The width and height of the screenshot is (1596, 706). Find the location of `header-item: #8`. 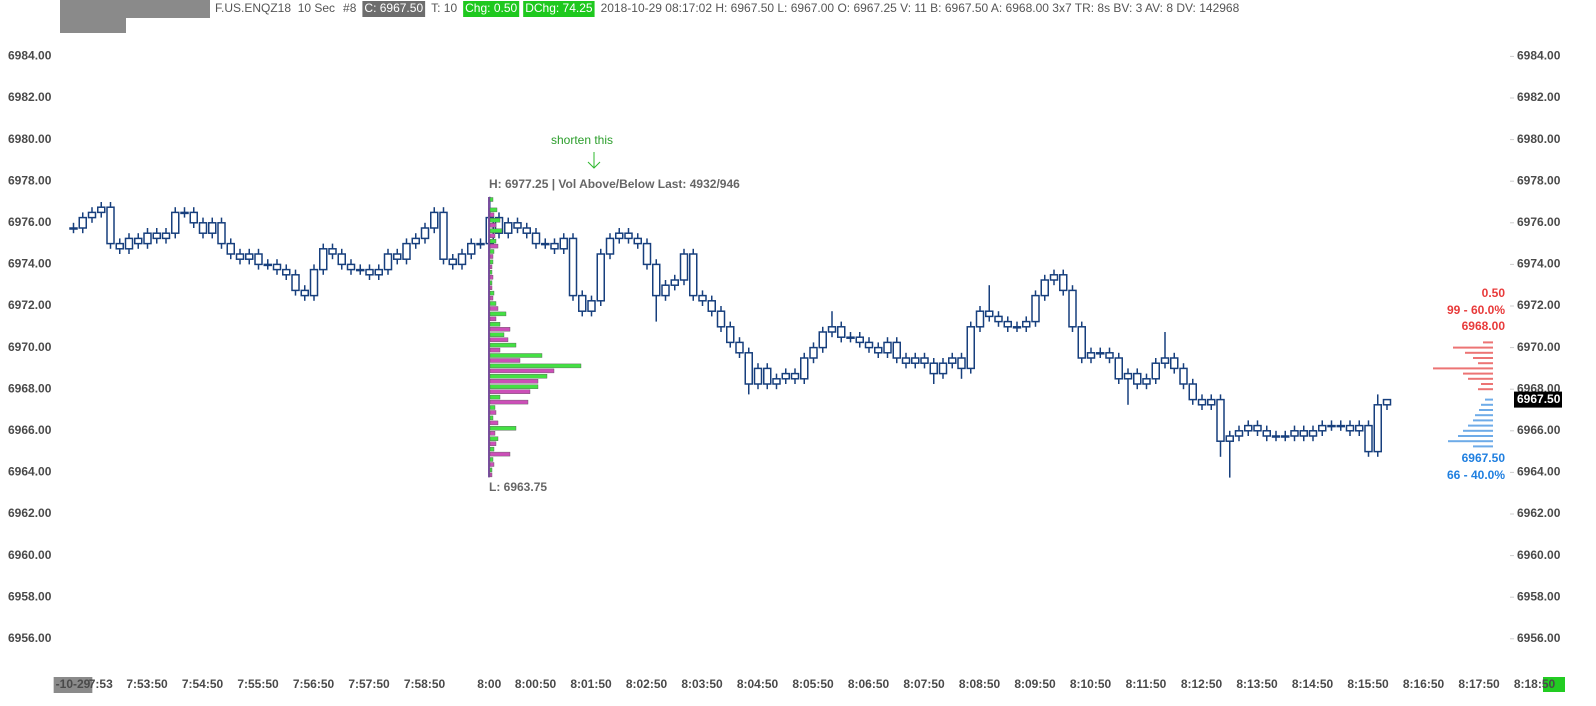

header-item: #8 is located at coordinates (350, 8).